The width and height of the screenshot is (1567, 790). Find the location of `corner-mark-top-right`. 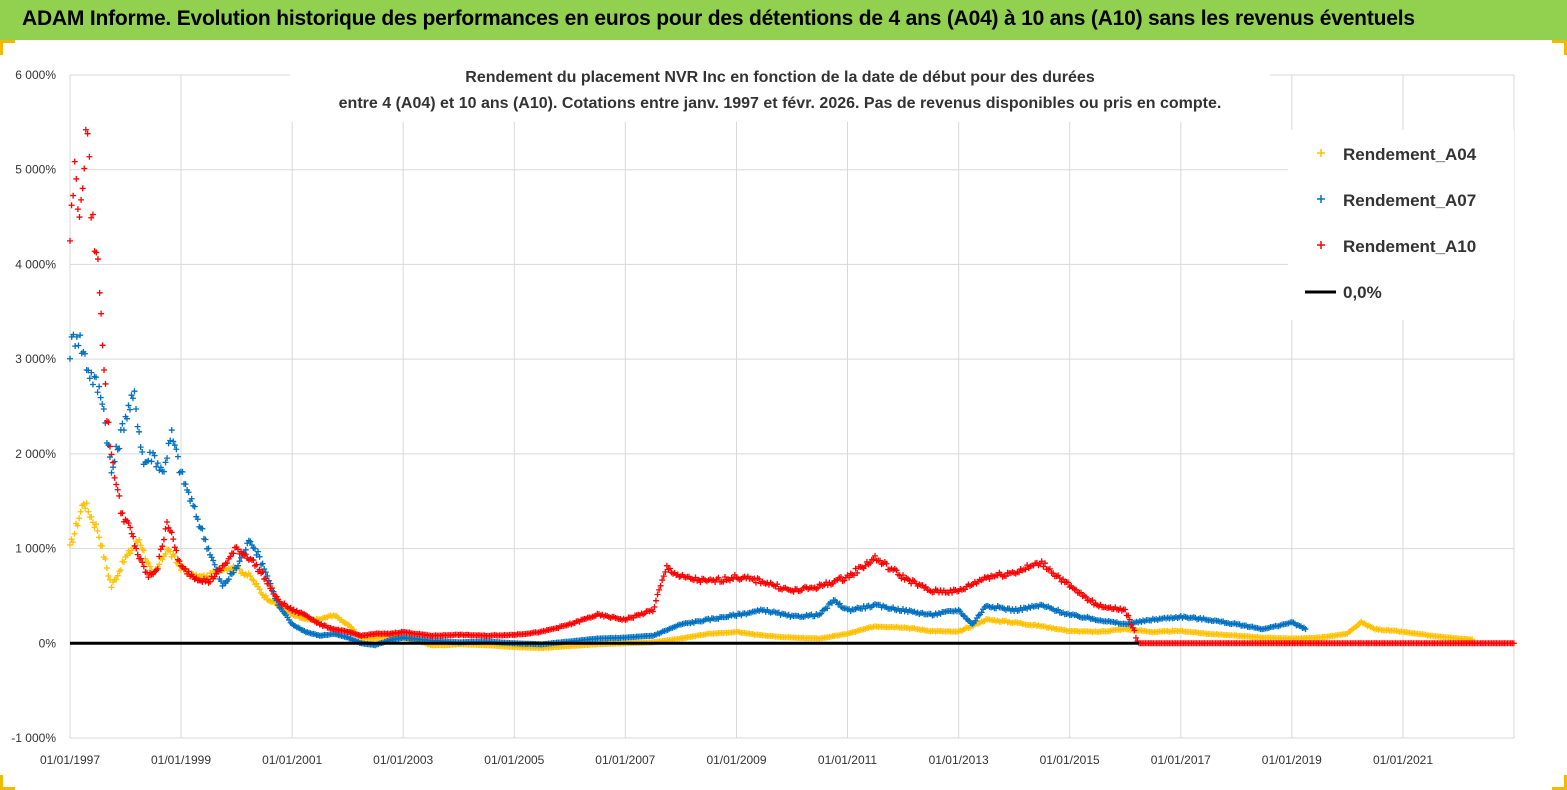

corner-mark-top-right is located at coordinates (1559, 47).